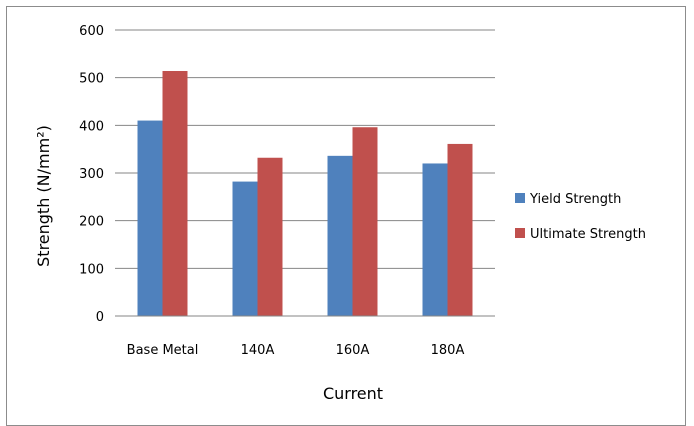  I want to click on legend-label: Ultimate Strength, so click(588, 234).